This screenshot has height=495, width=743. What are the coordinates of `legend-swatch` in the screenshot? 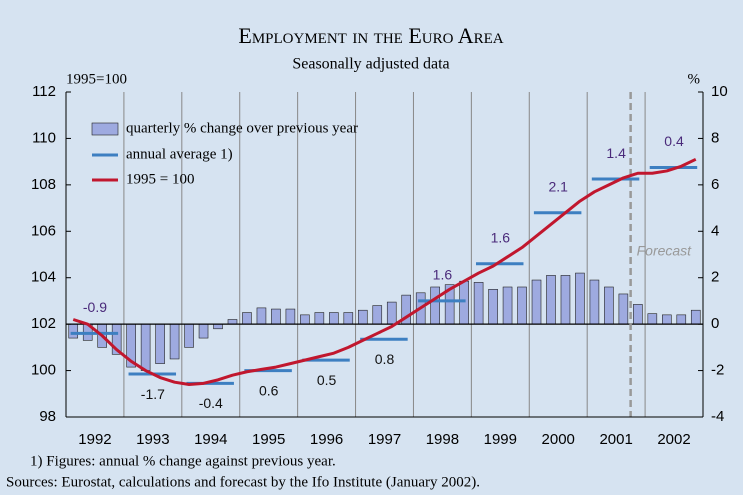 It's located at (105, 129).